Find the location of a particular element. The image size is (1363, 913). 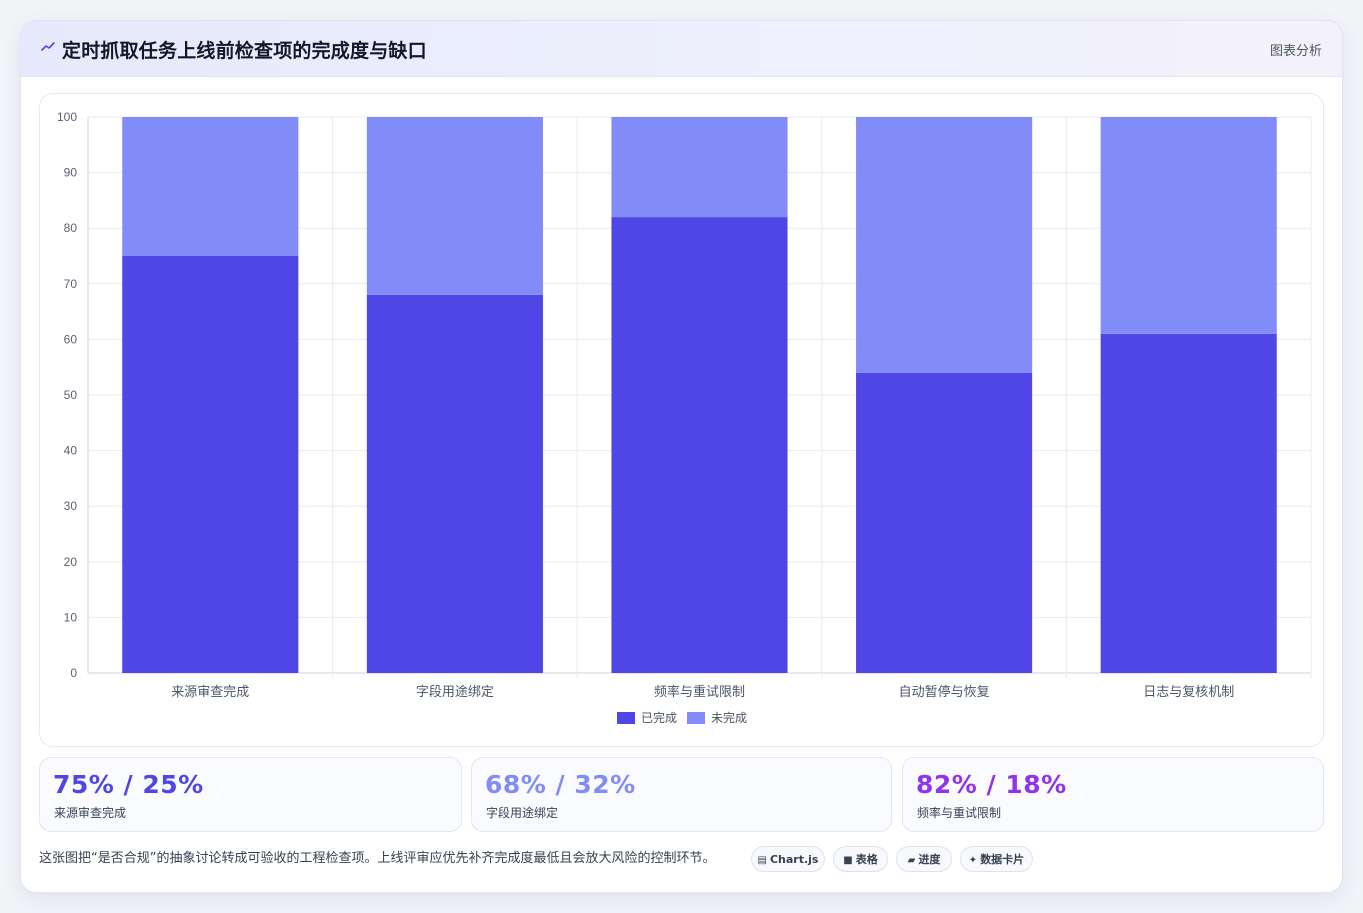

chip-label: 数据卡片 is located at coordinates (1002, 859).